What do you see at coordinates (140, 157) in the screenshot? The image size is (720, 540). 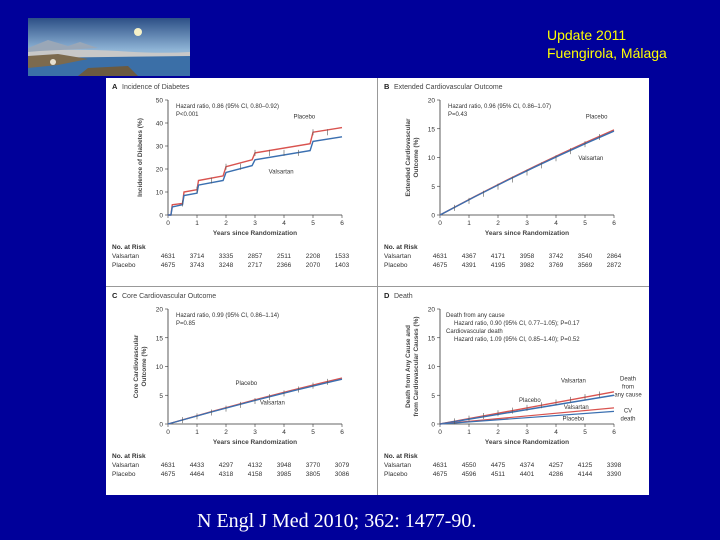 I see `y-axis-label: Incidence of Diabetes (%)` at bounding box center [140, 157].